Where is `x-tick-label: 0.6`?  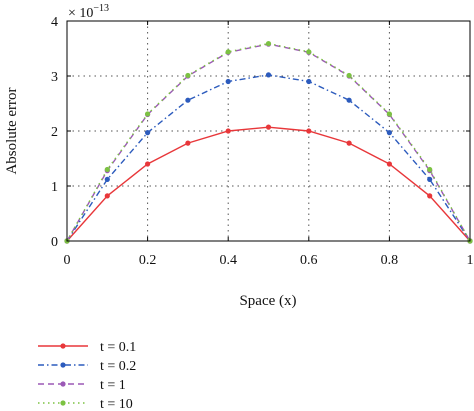 x-tick-label: 0.6 is located at coordinates (309, 260).